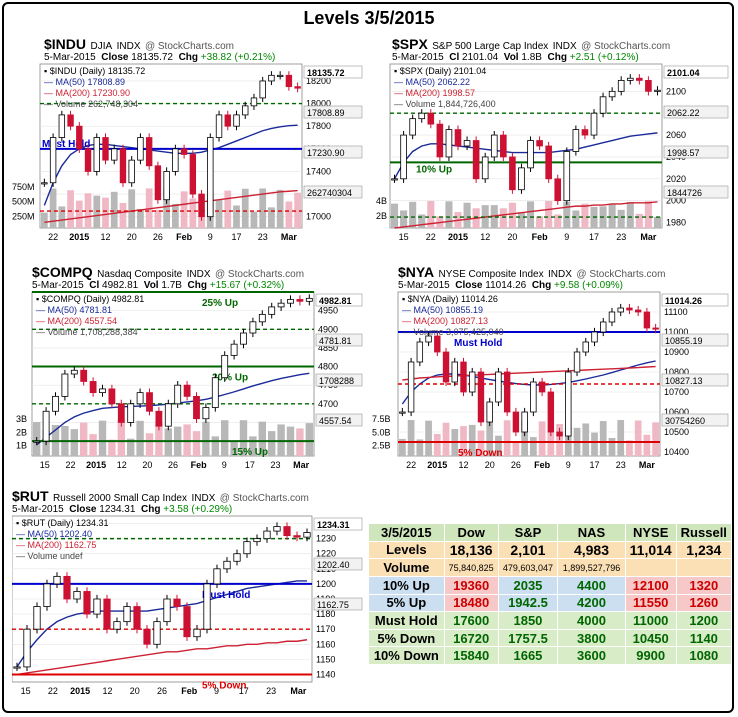  What do you see at coordinates (328, 311) in the screenshot?
I see `y-tick-label: 4950` at bounding box center [328, 311].